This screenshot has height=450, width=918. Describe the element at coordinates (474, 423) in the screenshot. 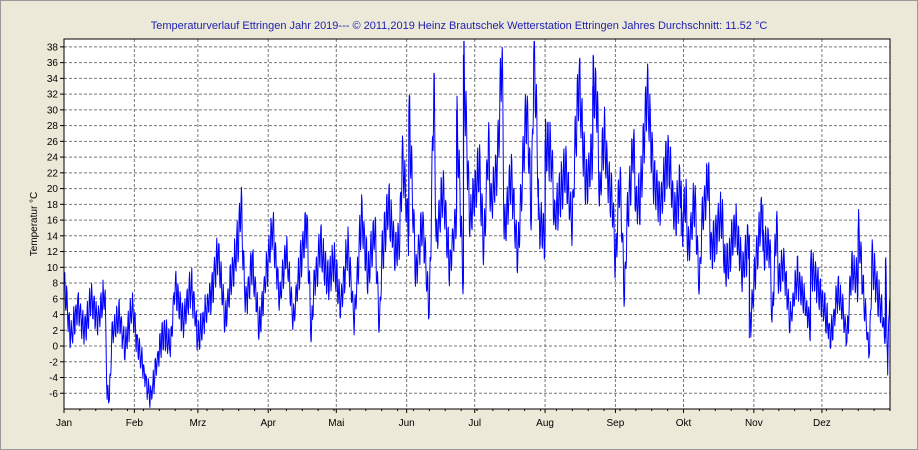

I see `x-tick-label: Jul` at that location.